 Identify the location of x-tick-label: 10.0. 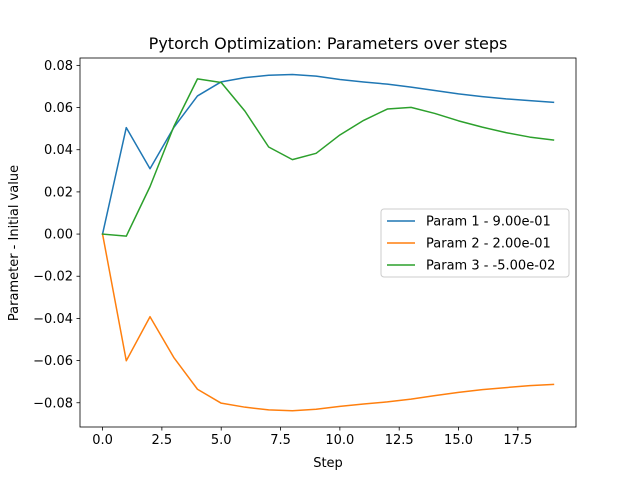
(339, 440).